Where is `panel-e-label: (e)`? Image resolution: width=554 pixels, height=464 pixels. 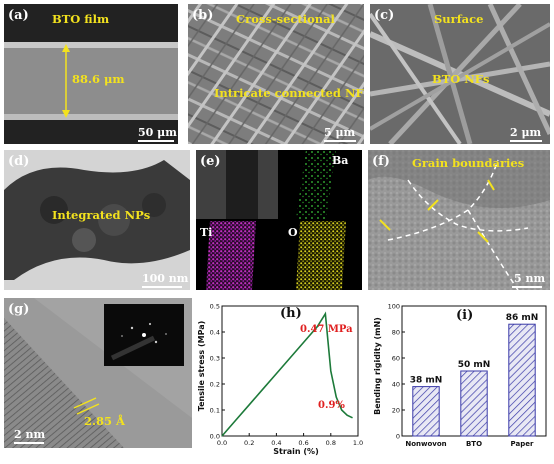
panel-e-label: (e) is located at coordinates (210, 161).